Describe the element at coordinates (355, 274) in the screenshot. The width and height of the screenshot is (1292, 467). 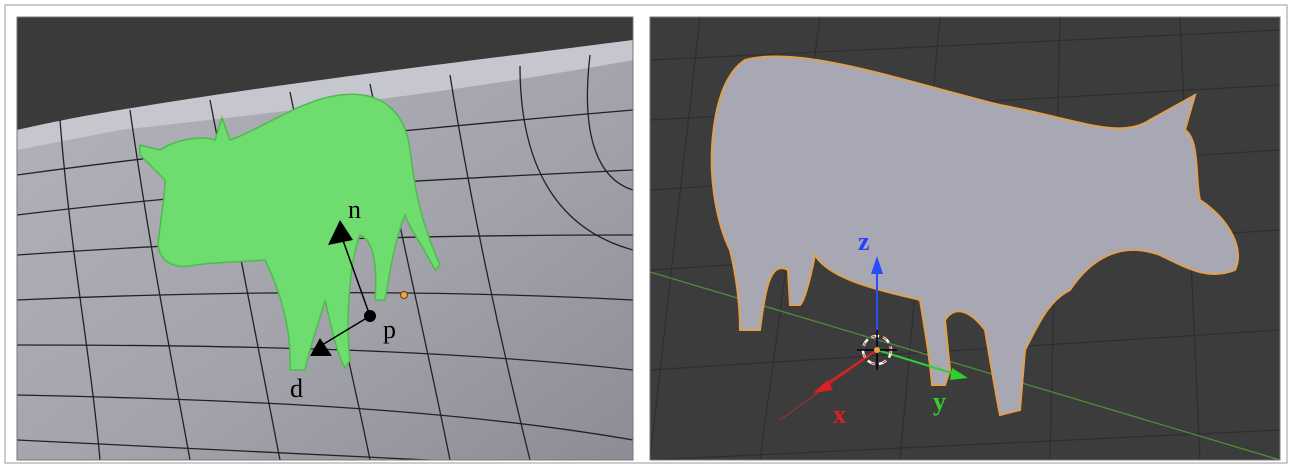
I see `normal-line` at that location.